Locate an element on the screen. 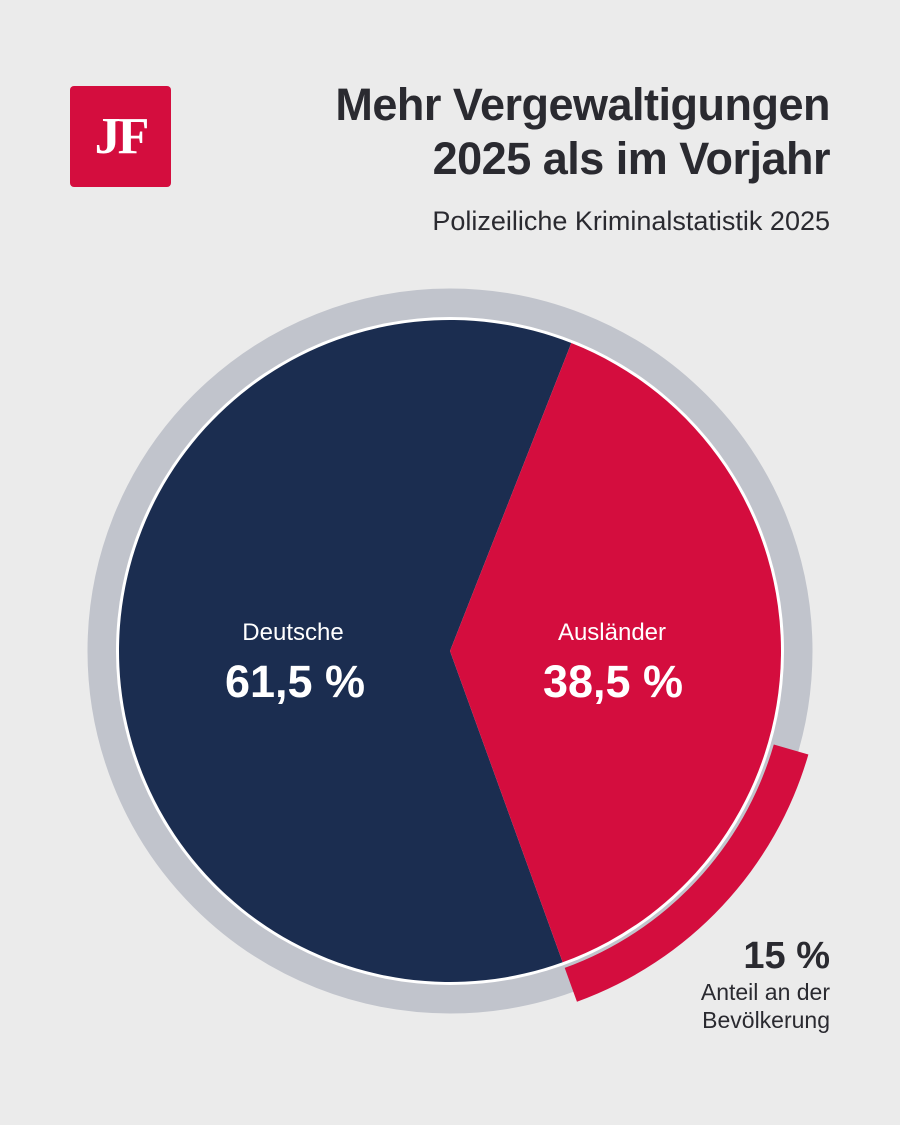  subtitle: Polizeiliche Kriminalstatistik 2025 is located at coordinates (631, 221).